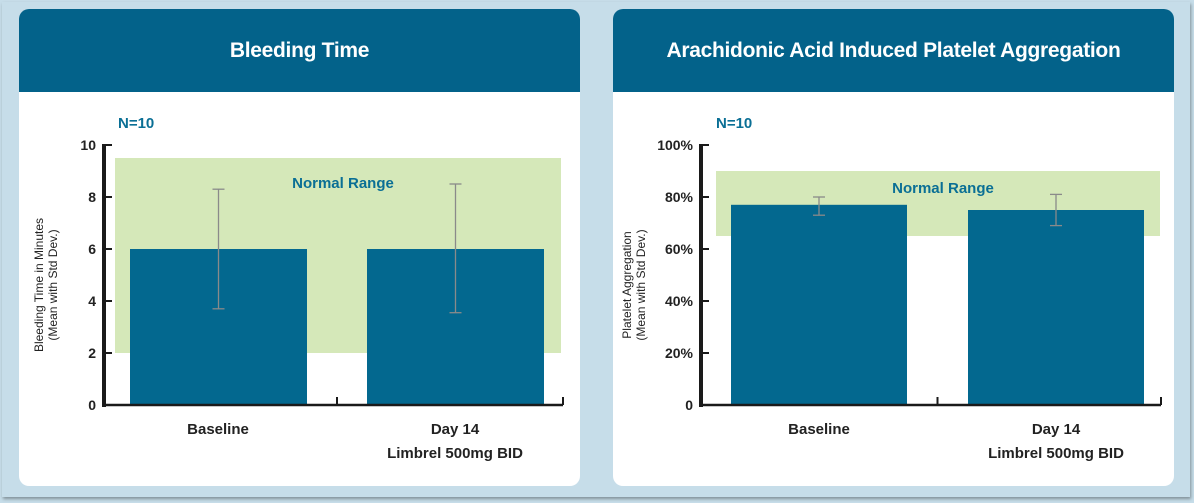  I want to click on panel-title: Bleeding Time, so click(299, 50).